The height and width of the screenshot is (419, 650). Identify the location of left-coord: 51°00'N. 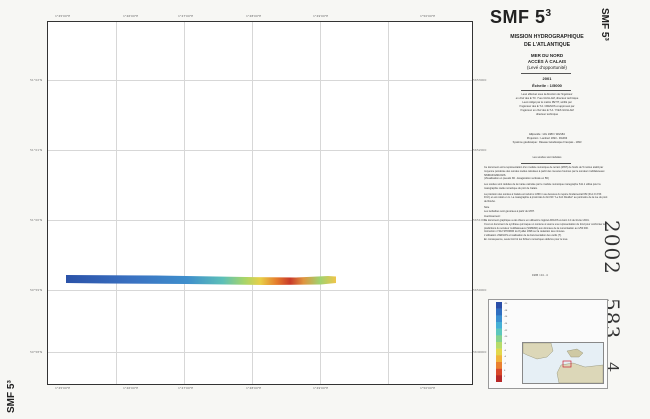
(36, 220).